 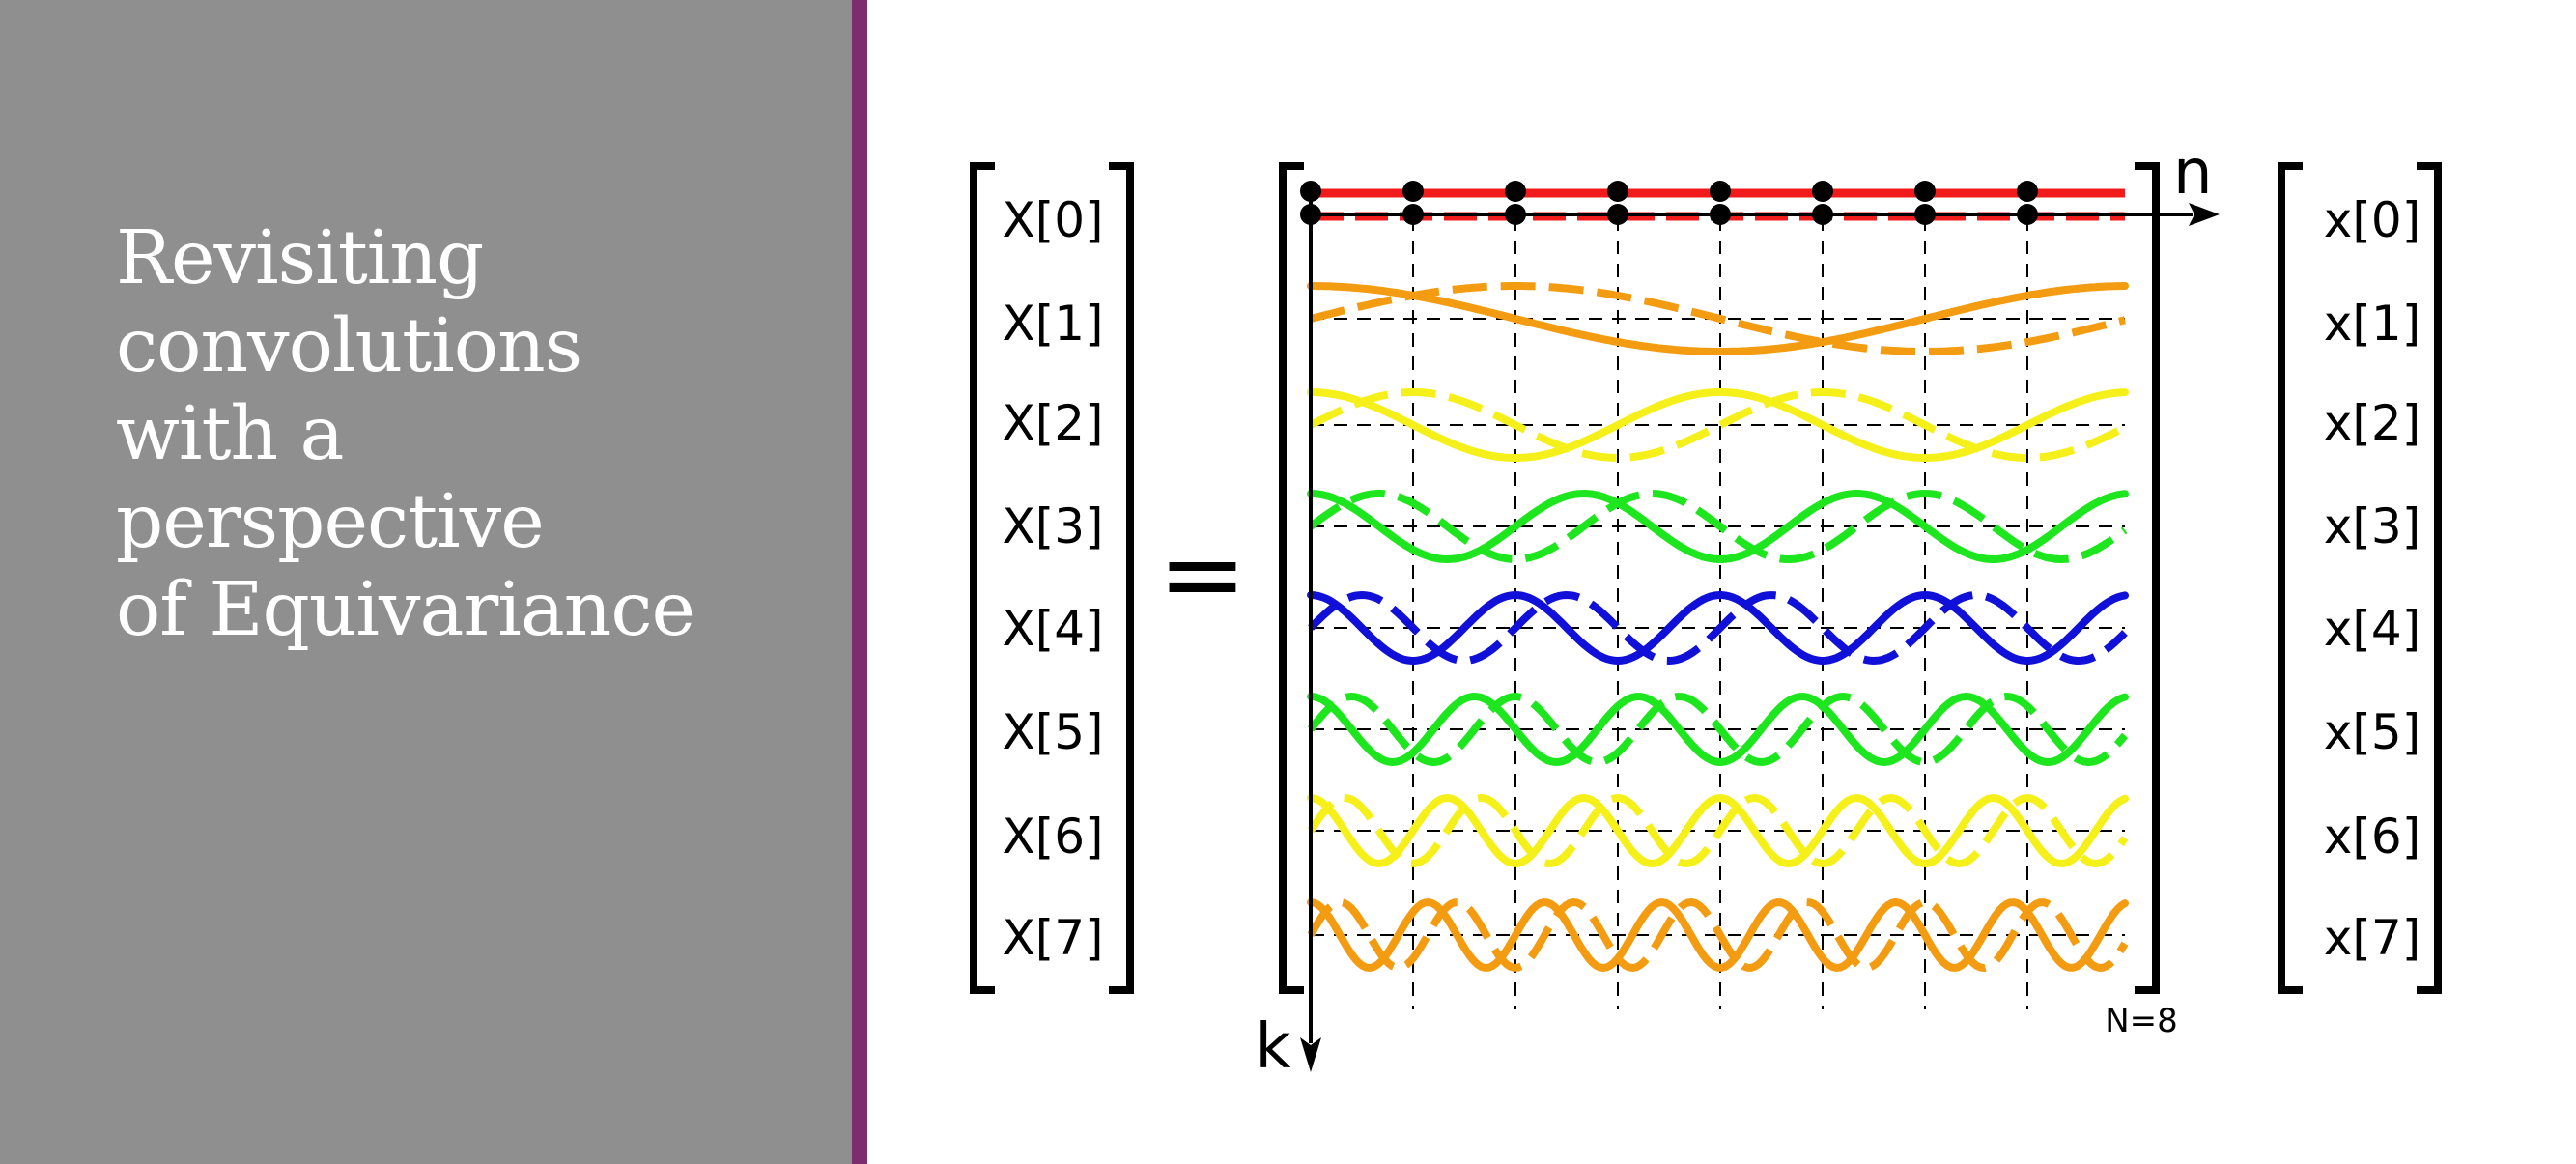 What do you see at coordinates (2372, 423) in the screenshot?
I see `input-label: x[2]` at bounding box center [2372, 423].